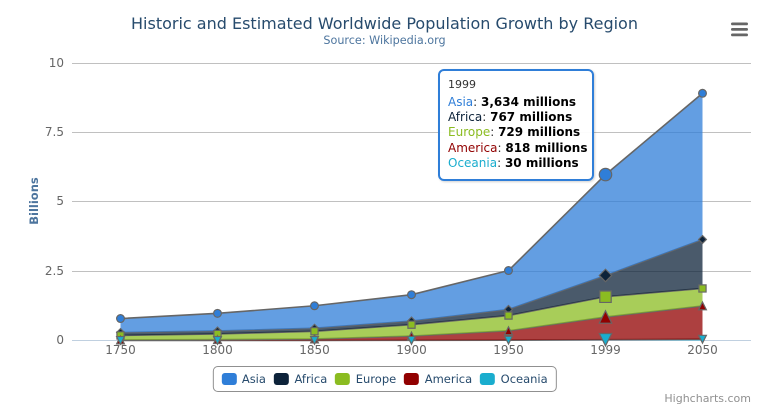  What do you see at coordinates (120, 350) in the screenshot?
I see `x-axis-label: 1750` at bounding box center [120, 350].